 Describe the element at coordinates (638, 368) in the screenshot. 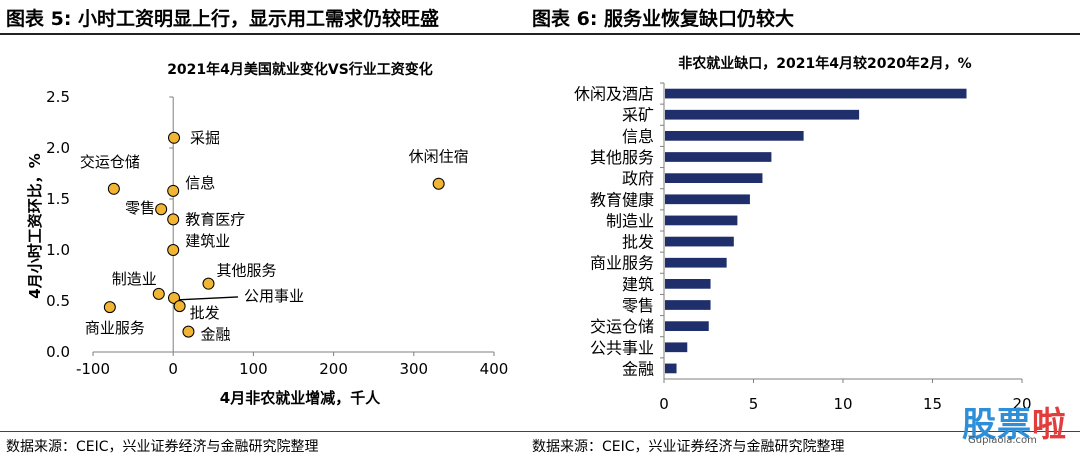

I see `bar-category-label: 金融` at that location.